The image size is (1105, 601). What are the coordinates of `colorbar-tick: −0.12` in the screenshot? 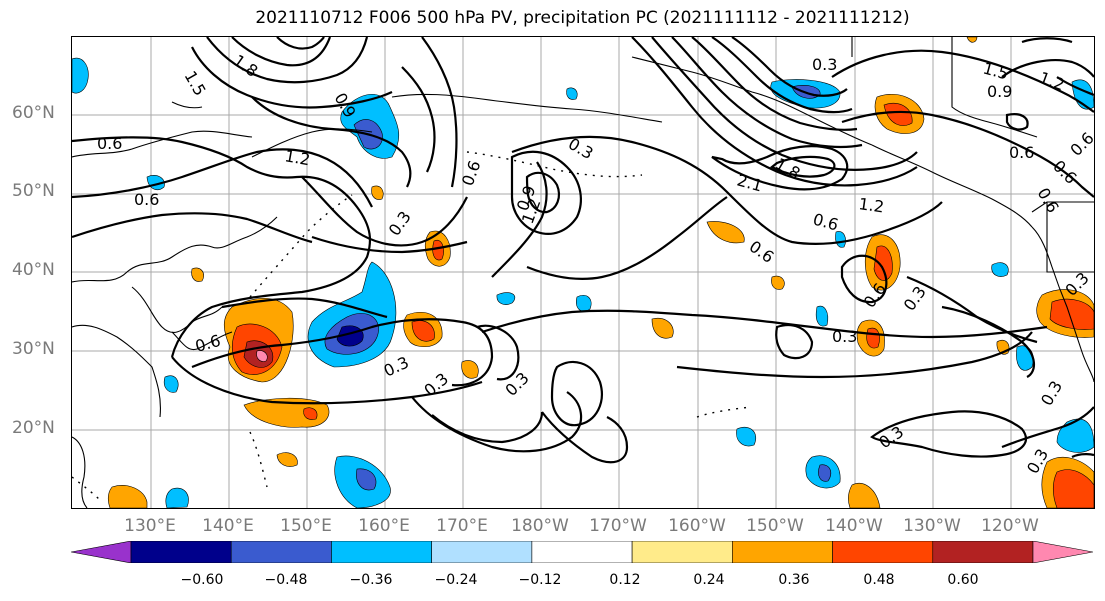 It's located at (540, 580).